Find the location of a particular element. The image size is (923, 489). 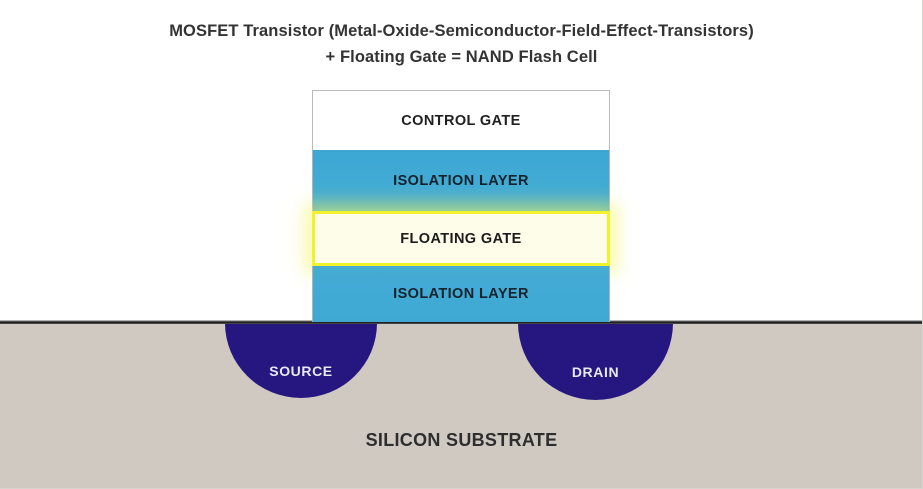

layer-floating-gate-label: FLOATING GATE is located at coordinates (461, 238).